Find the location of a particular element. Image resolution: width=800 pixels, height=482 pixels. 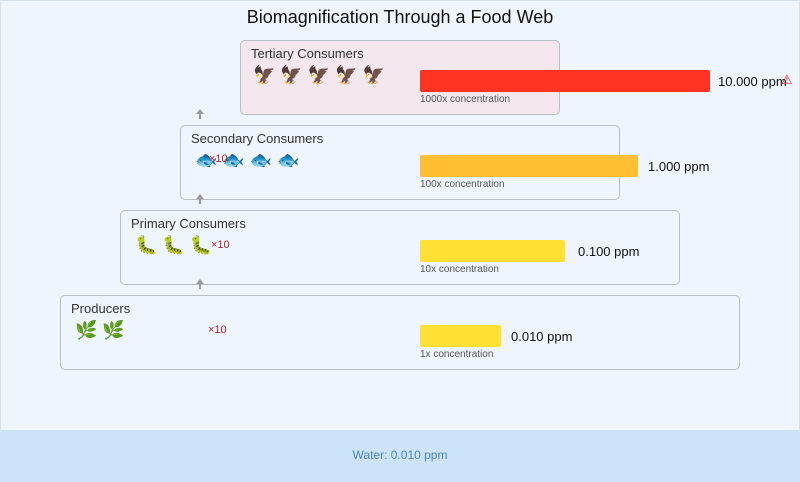

level-label: Tertiary Consumers is located at coordinates (307, 53).